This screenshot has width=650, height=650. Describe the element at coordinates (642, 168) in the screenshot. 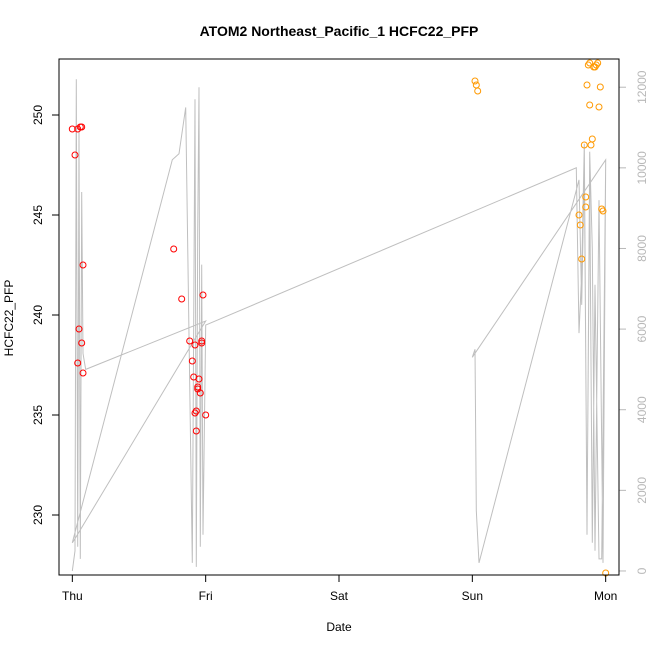

I see `y2-tick-label: 10000` at that location.